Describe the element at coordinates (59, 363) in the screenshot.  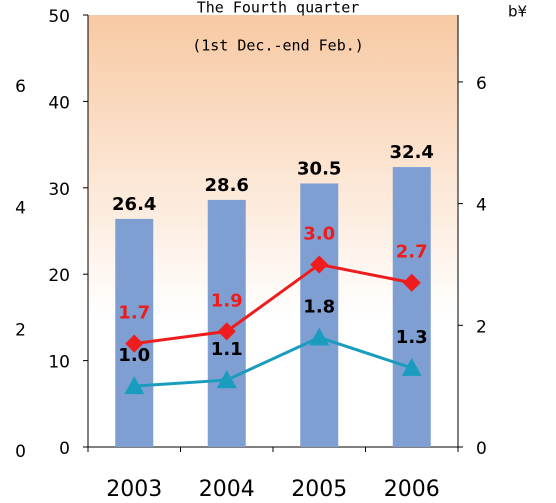
I see `y-tick-label: 10` at that location.